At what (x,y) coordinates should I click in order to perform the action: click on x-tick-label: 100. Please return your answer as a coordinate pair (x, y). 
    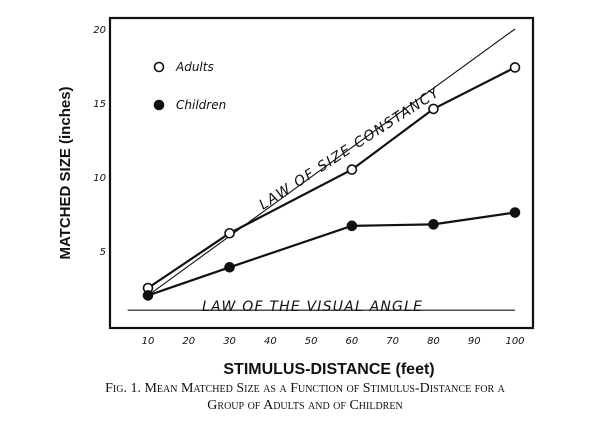
    Looking at the image, I should click on (514, 341).